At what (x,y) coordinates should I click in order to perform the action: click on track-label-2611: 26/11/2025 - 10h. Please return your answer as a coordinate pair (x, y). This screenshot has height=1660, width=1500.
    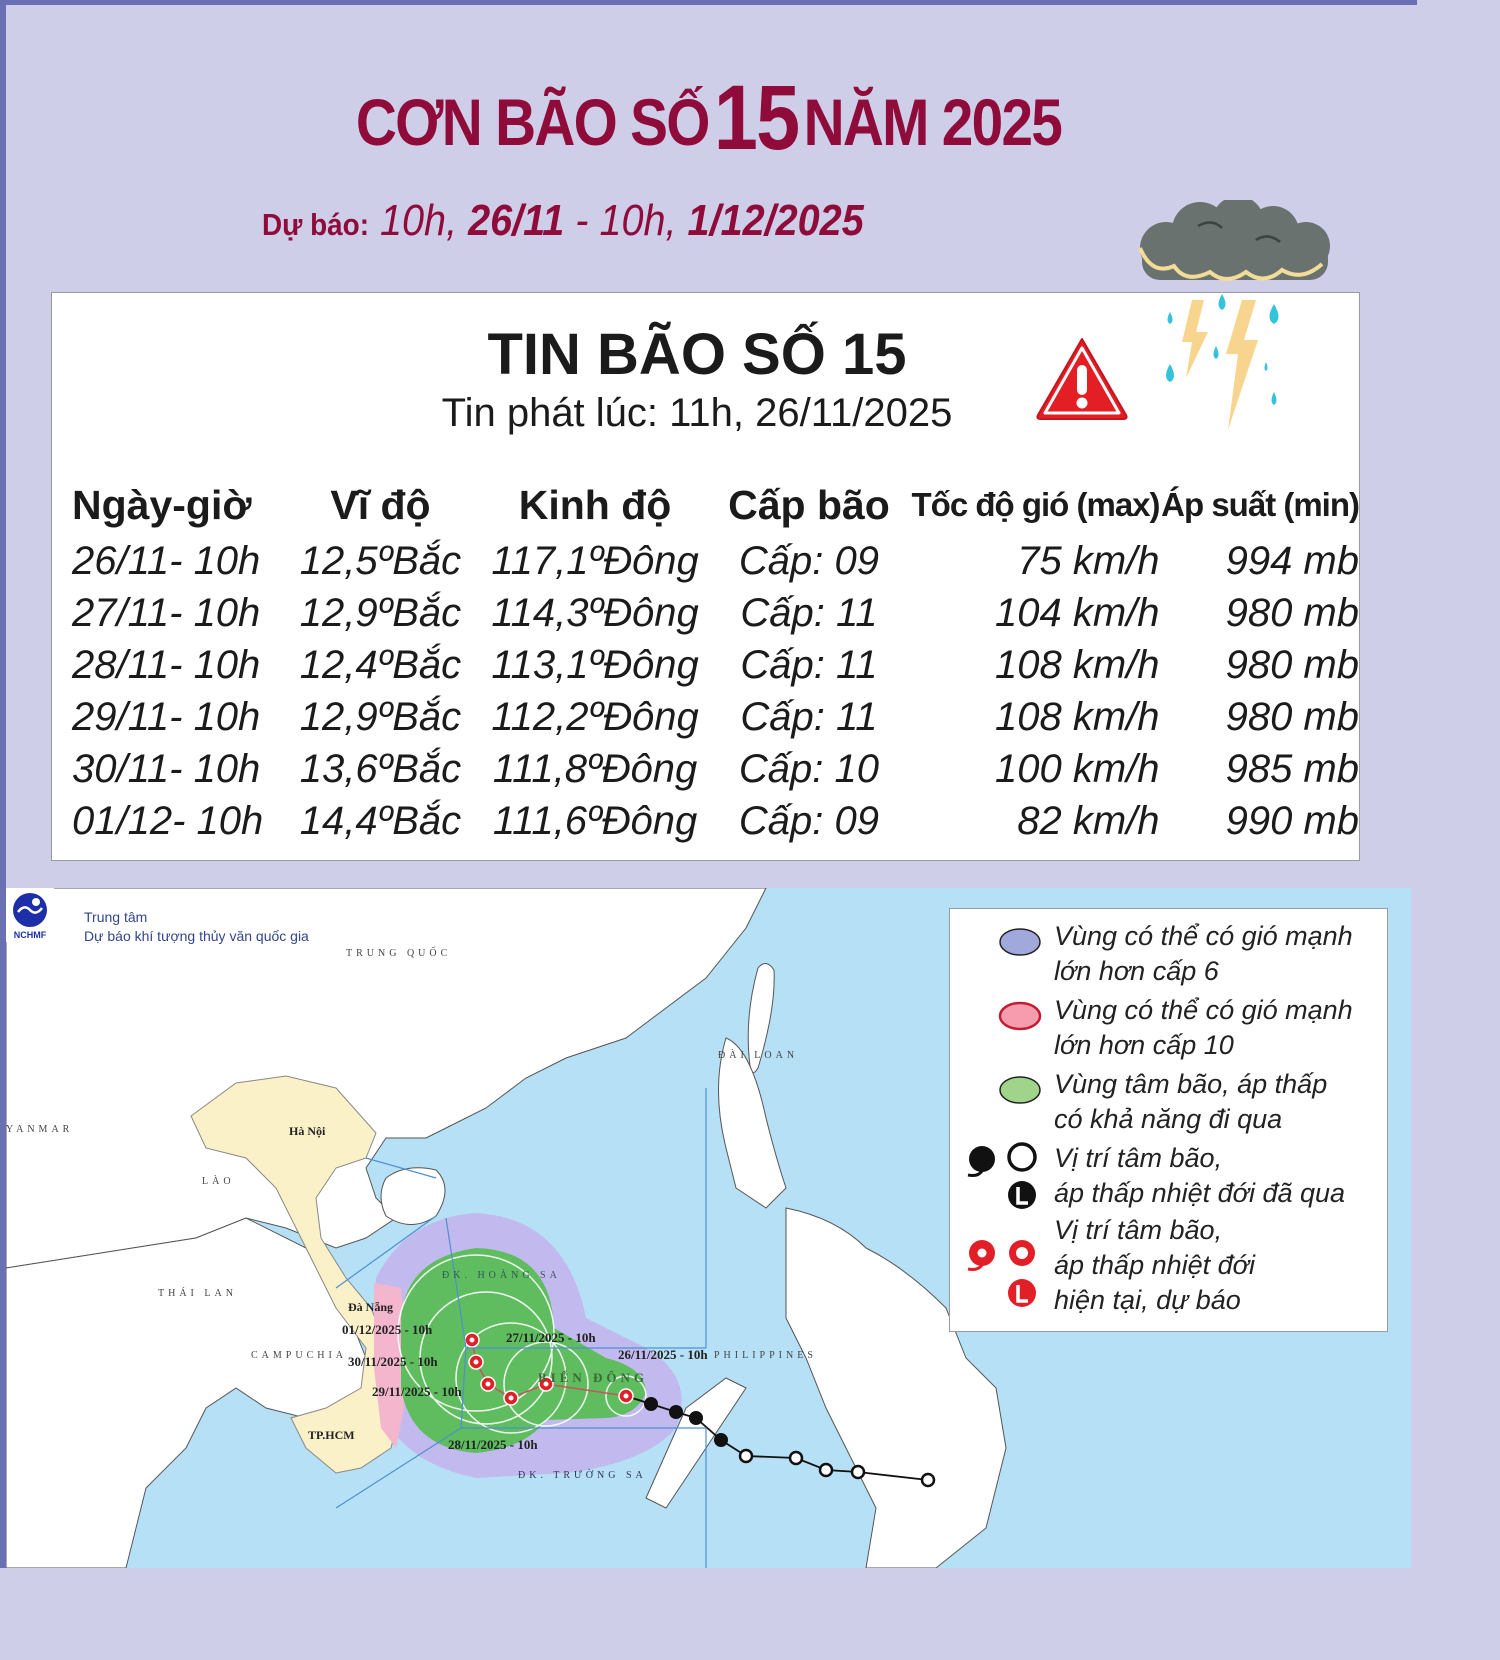
    Looking at the image, I should click on (663, 1354).